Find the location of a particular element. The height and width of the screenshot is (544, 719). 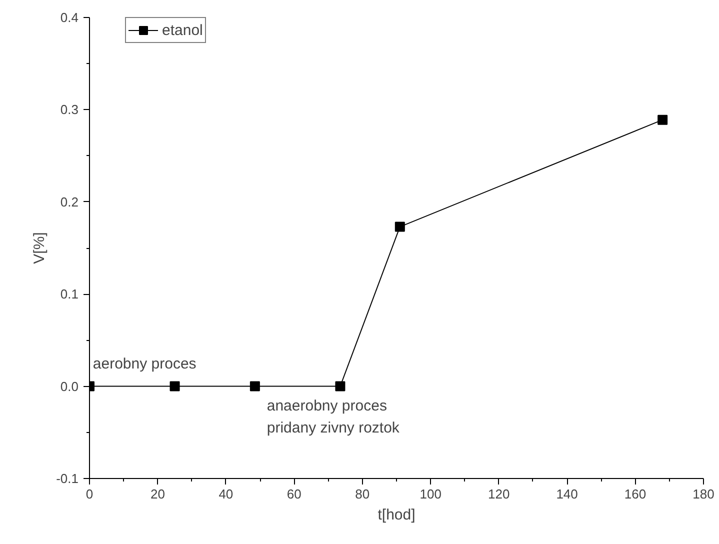

y-axis-title: V[%] is located at coordinates (39, 248).